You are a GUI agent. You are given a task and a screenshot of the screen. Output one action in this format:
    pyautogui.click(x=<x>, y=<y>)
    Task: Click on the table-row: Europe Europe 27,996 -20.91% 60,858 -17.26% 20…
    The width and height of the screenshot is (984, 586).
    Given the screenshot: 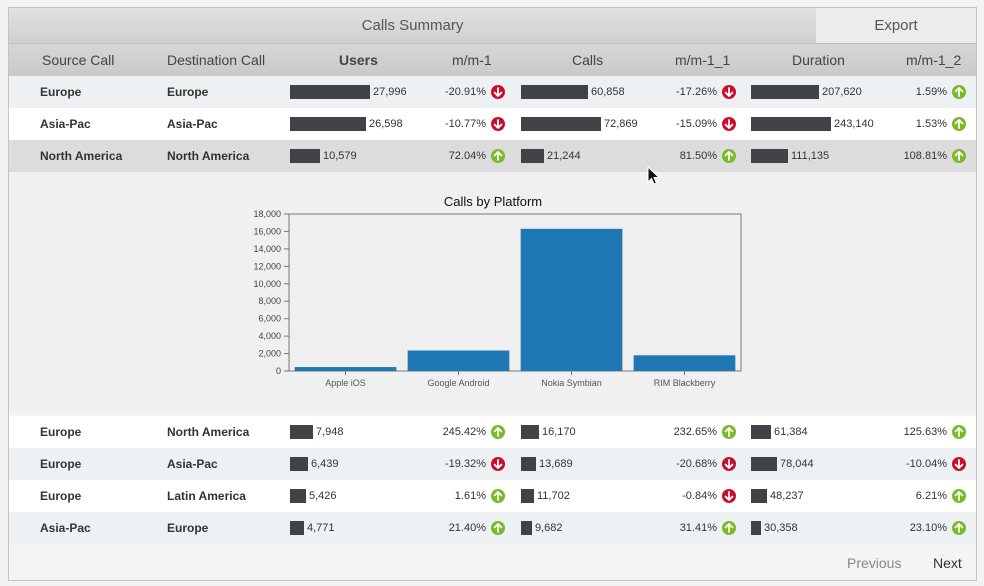 What is the action you would take?
    pyautogui.click(x=492, y=92)
    